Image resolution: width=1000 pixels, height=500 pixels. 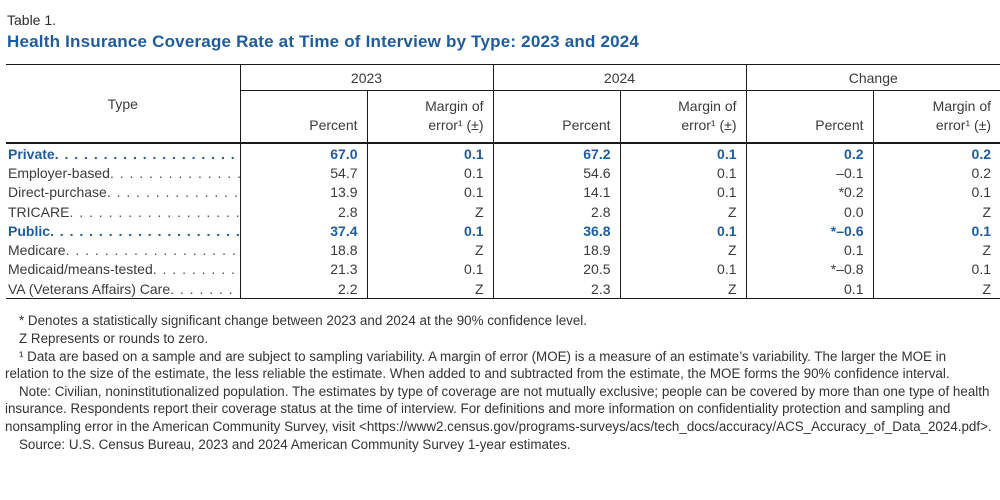 What do you see at coordinates (32, 20) in the screenshot?
I see `table-label: Table 1.` at bounding box center [32, 20].